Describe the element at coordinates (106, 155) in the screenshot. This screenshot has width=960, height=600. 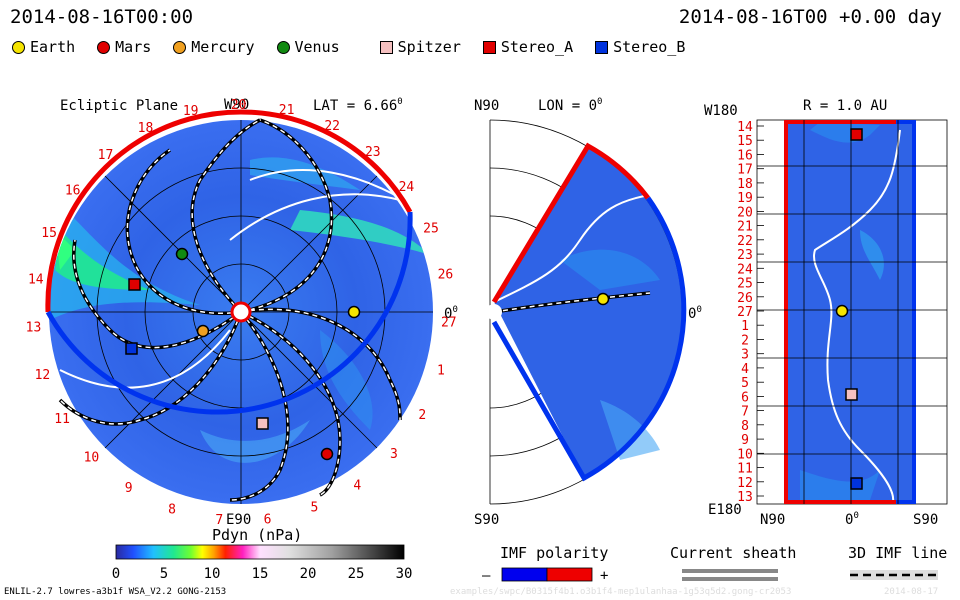
I see `carrington-tick-label: 17` at that location.